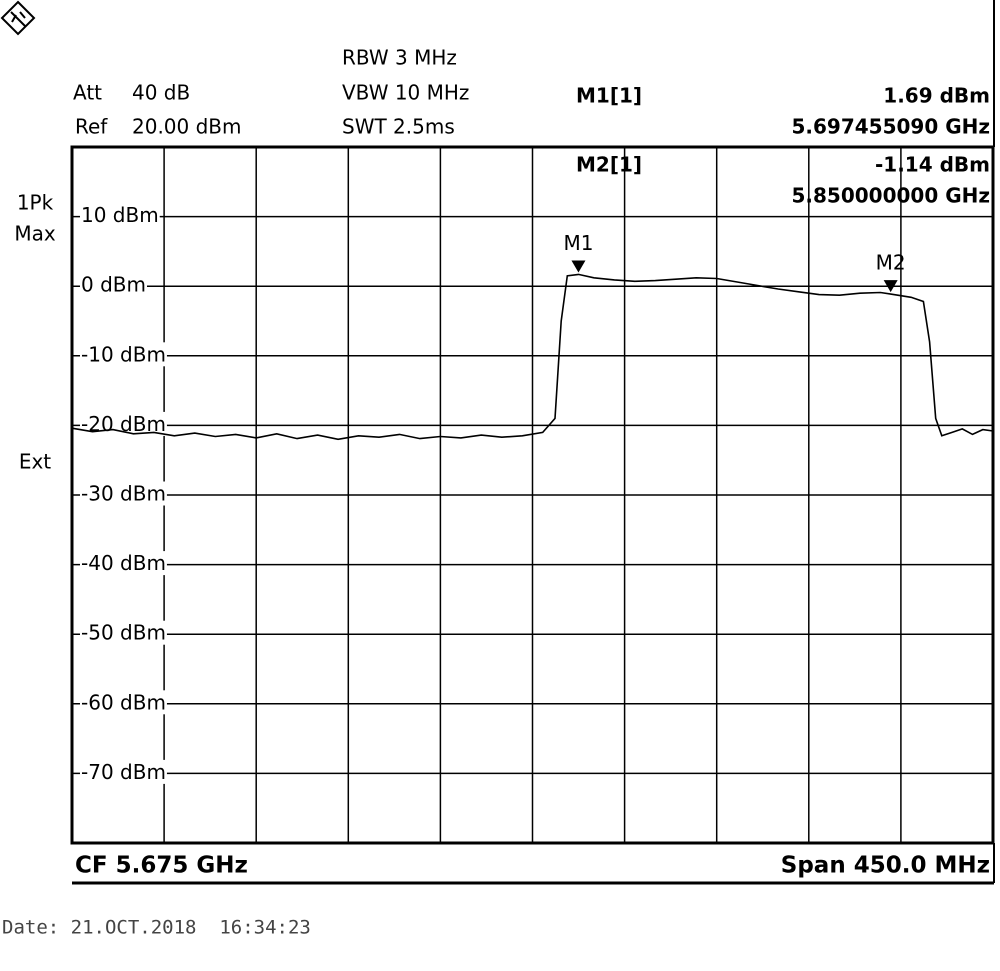  Describe the element at coordinates (161, 93) in the screenshot. I see `setting-value: 40 dB` at that location.